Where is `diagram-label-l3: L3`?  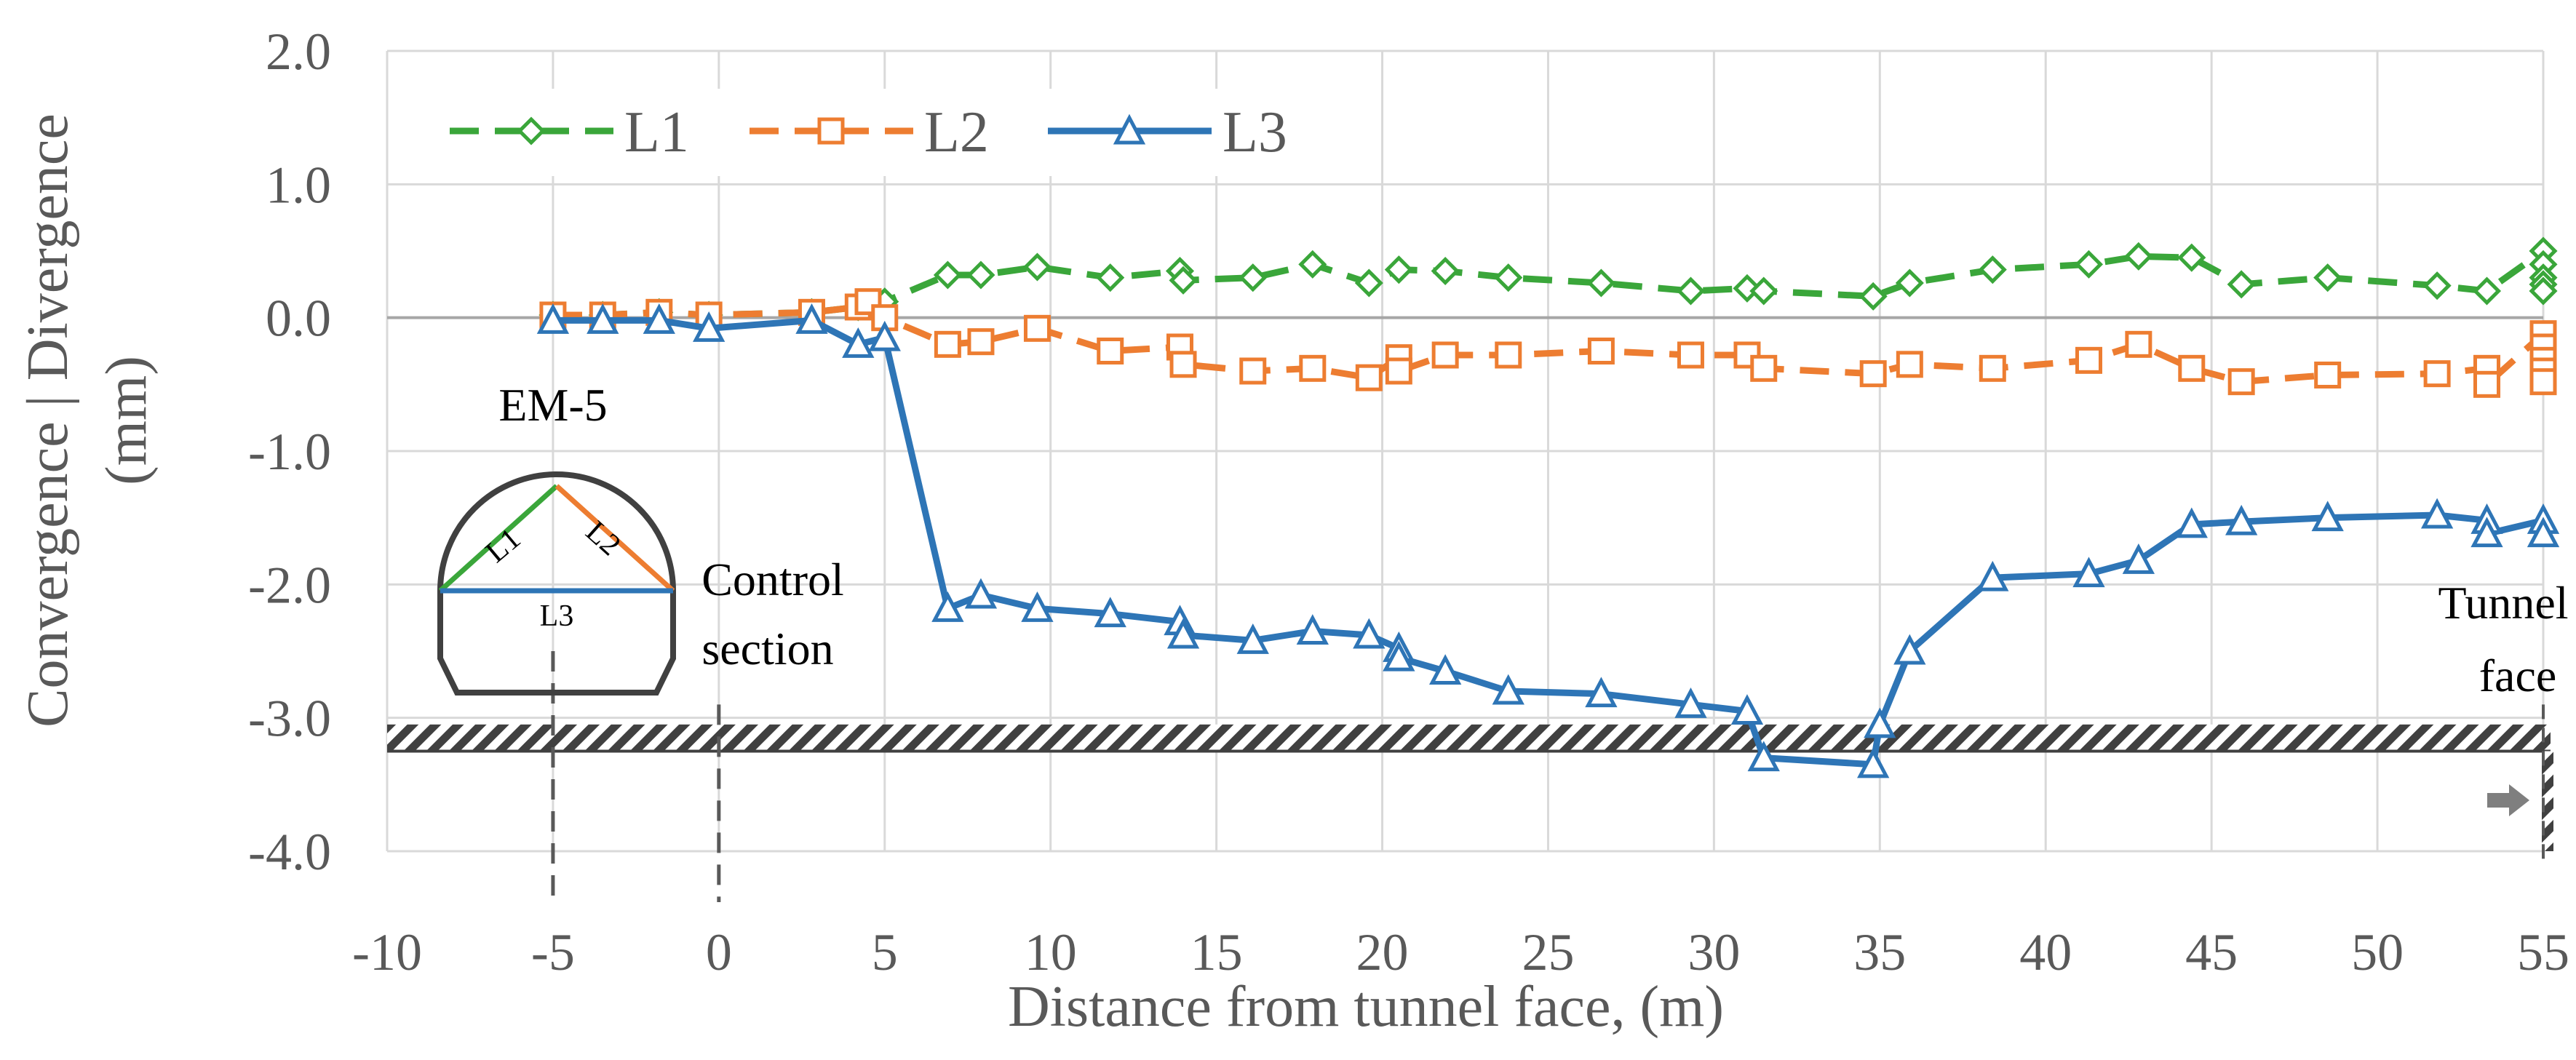 diagram-label-l3: L3 is located at coordinates (557, 616).